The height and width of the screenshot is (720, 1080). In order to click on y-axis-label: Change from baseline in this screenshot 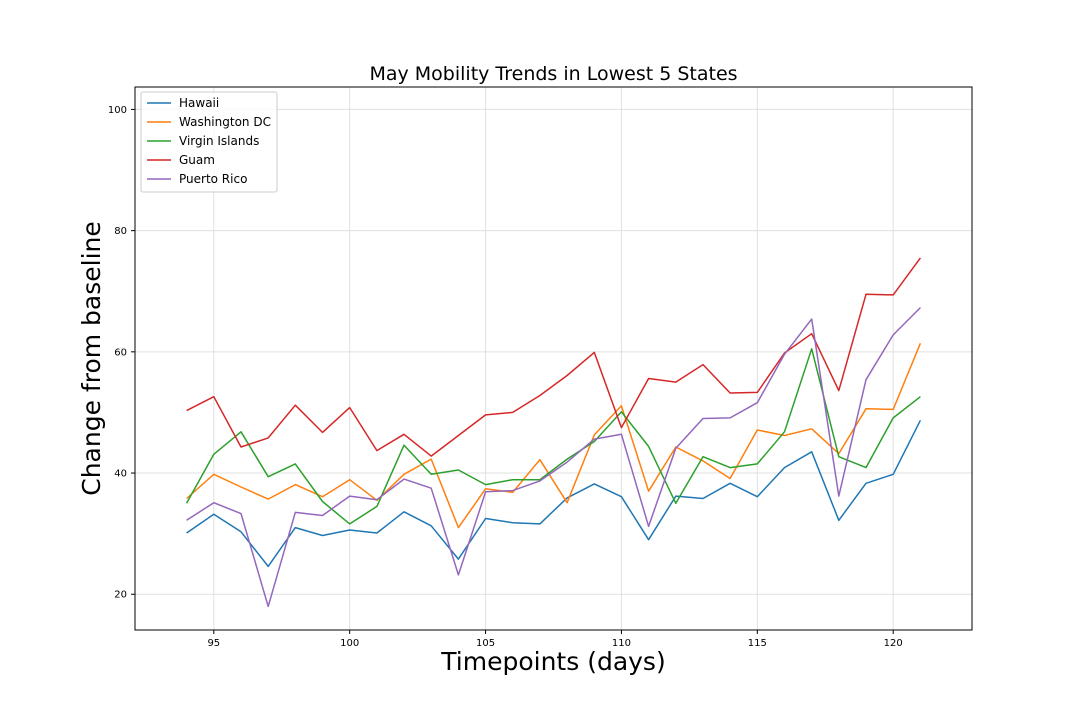, I will do `click(91, 358)`.